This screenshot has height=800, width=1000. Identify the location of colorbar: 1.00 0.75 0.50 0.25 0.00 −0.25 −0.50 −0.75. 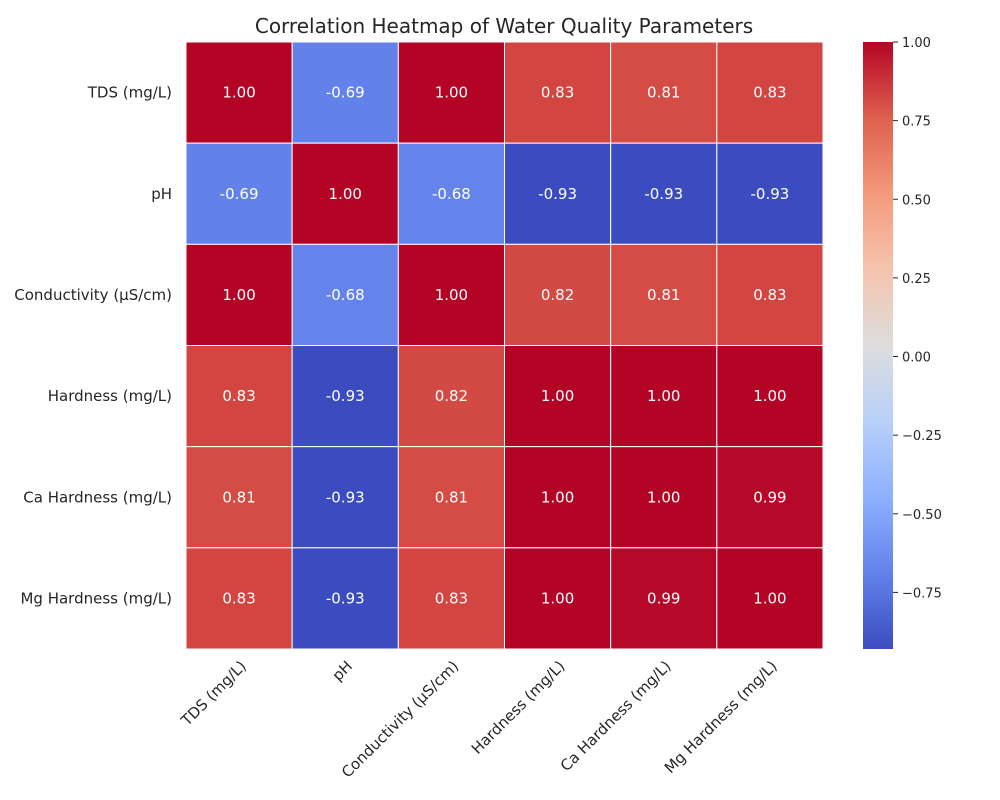
(902, 342).